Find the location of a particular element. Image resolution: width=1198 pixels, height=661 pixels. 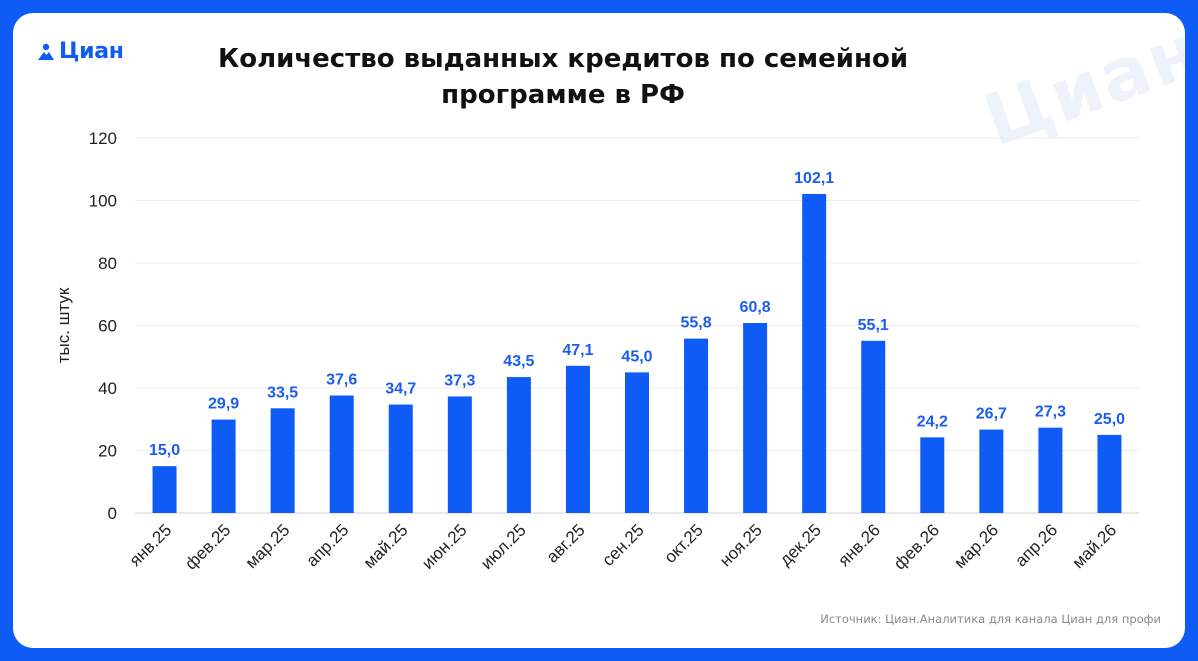

data-label: 24,2 is located at coordinates (932, 421).